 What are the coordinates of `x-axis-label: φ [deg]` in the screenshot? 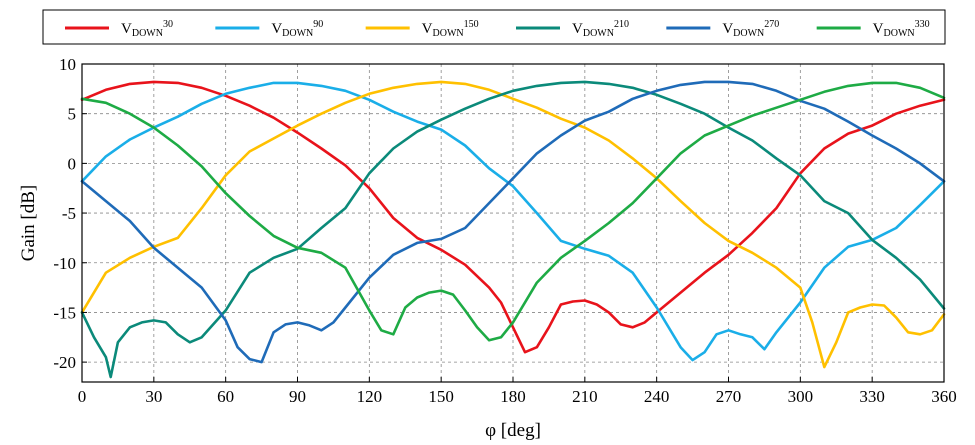 It's located at (513, 430).